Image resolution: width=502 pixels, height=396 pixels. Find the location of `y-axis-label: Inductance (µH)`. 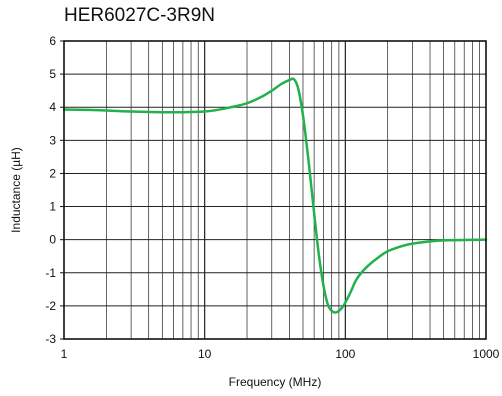

y-axis-label: Inductance (µH) is located at coordinates (16, 190).